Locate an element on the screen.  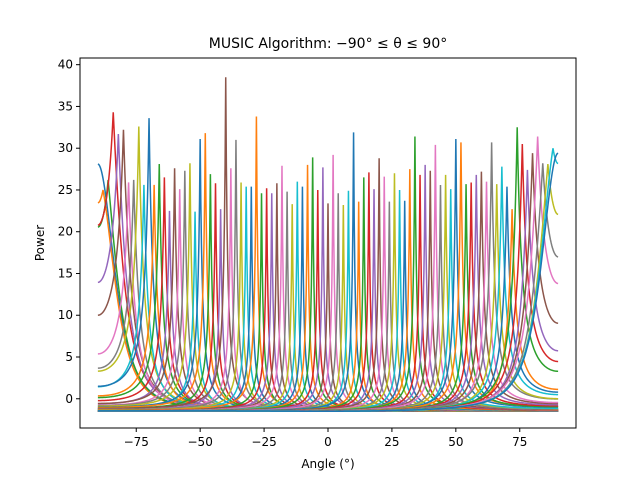
y-tick-label: 25 is located at coordinates (65, 190).